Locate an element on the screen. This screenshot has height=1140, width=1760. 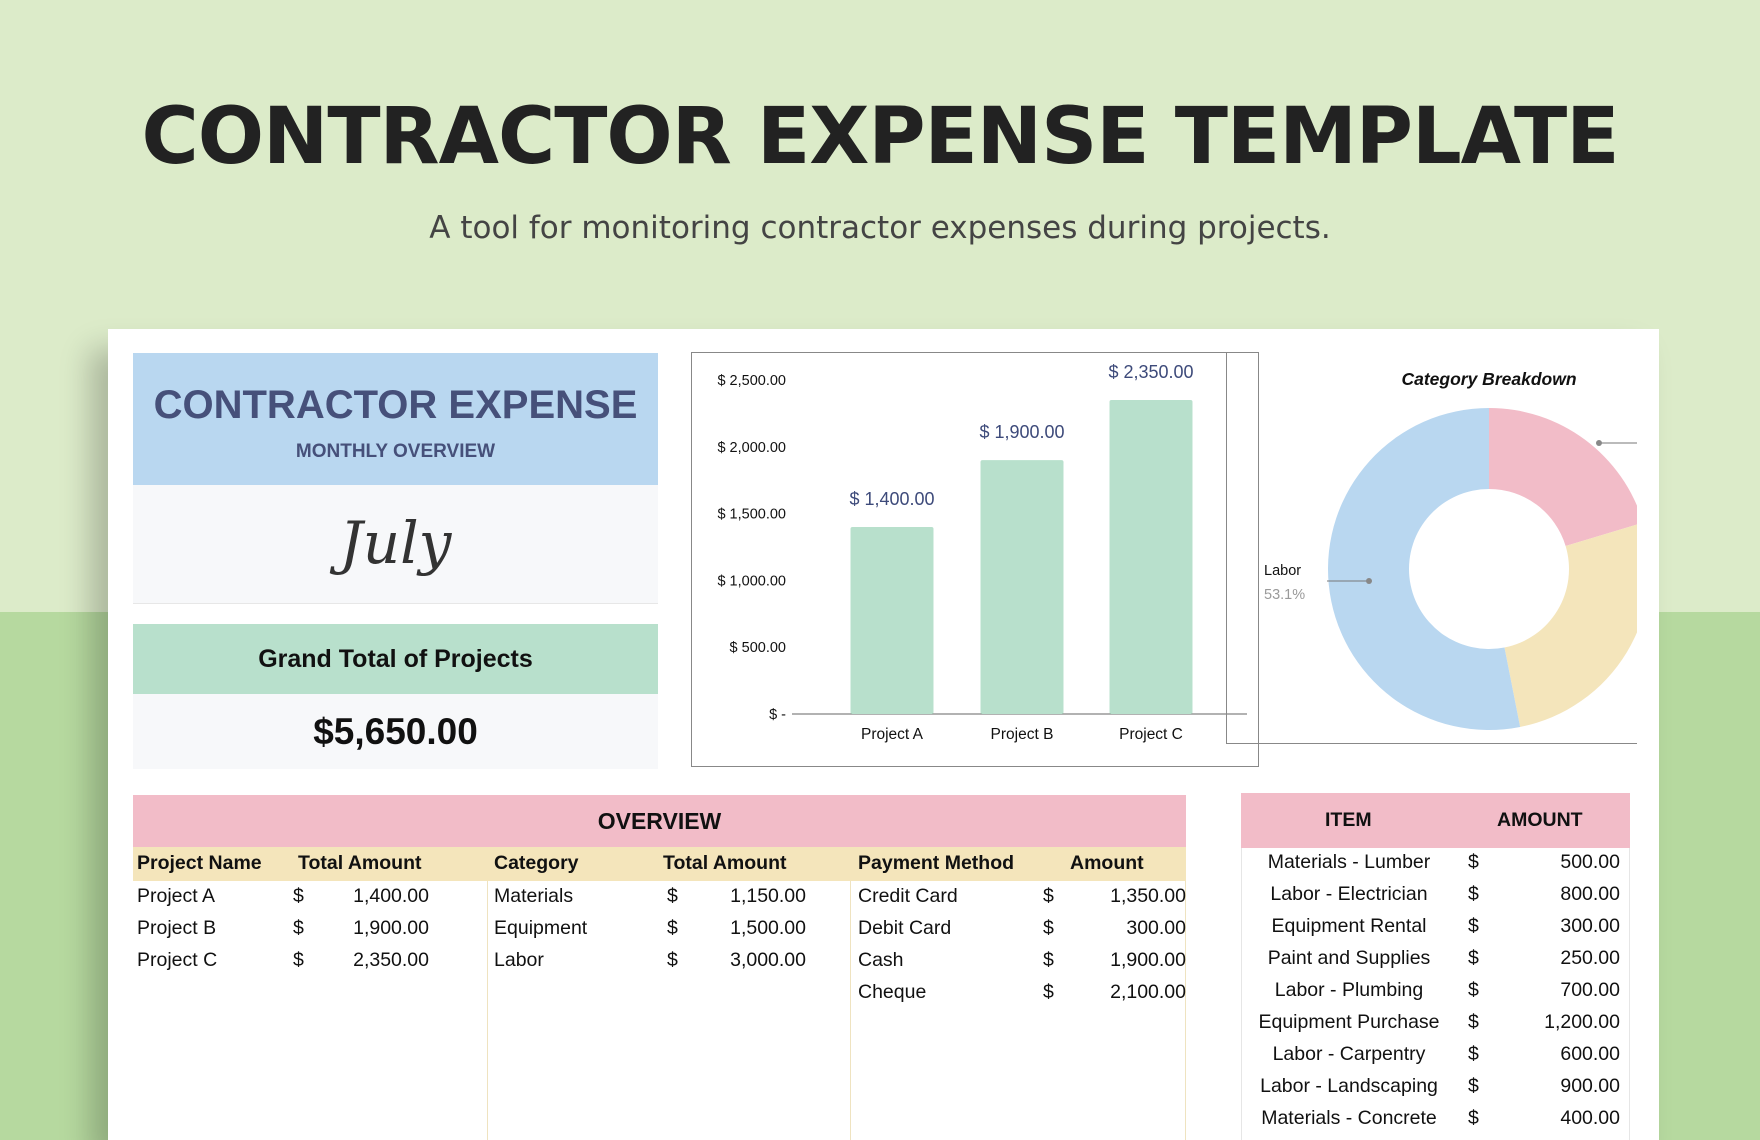
item-amount: 1,200.00 is located at coordinates (1582, 1022).